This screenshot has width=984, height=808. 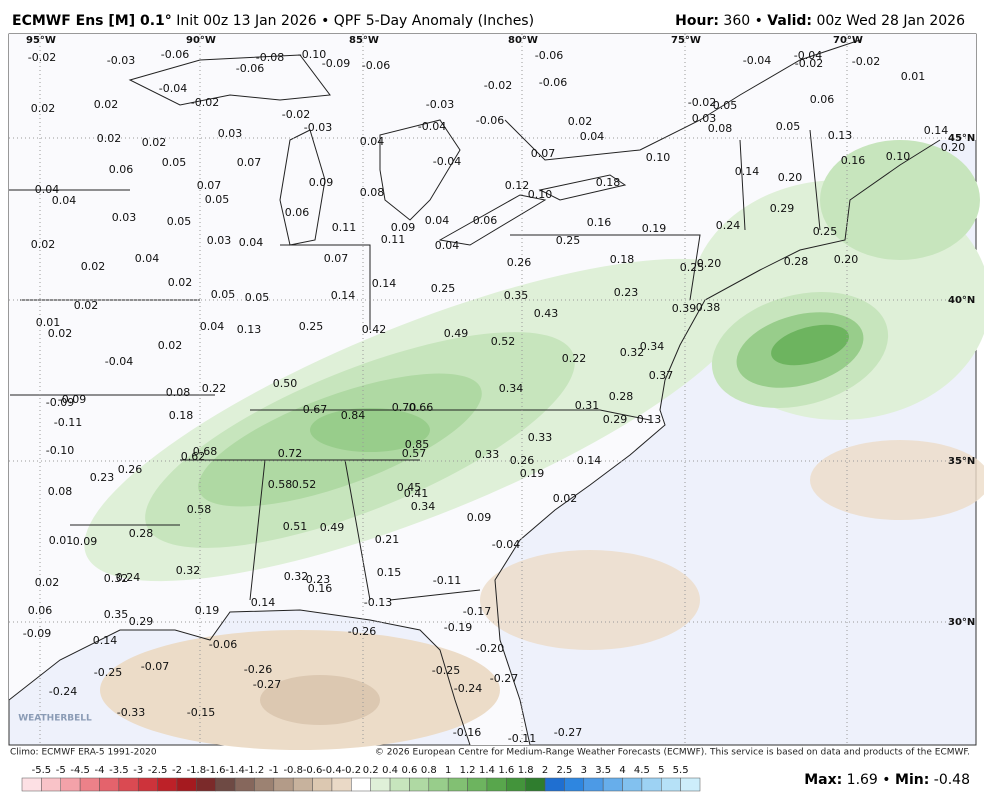 What do you see at coordinates (448, 770) in the screenshot?
I see `colorbar-label: 1` at bounding box center [448, 770].